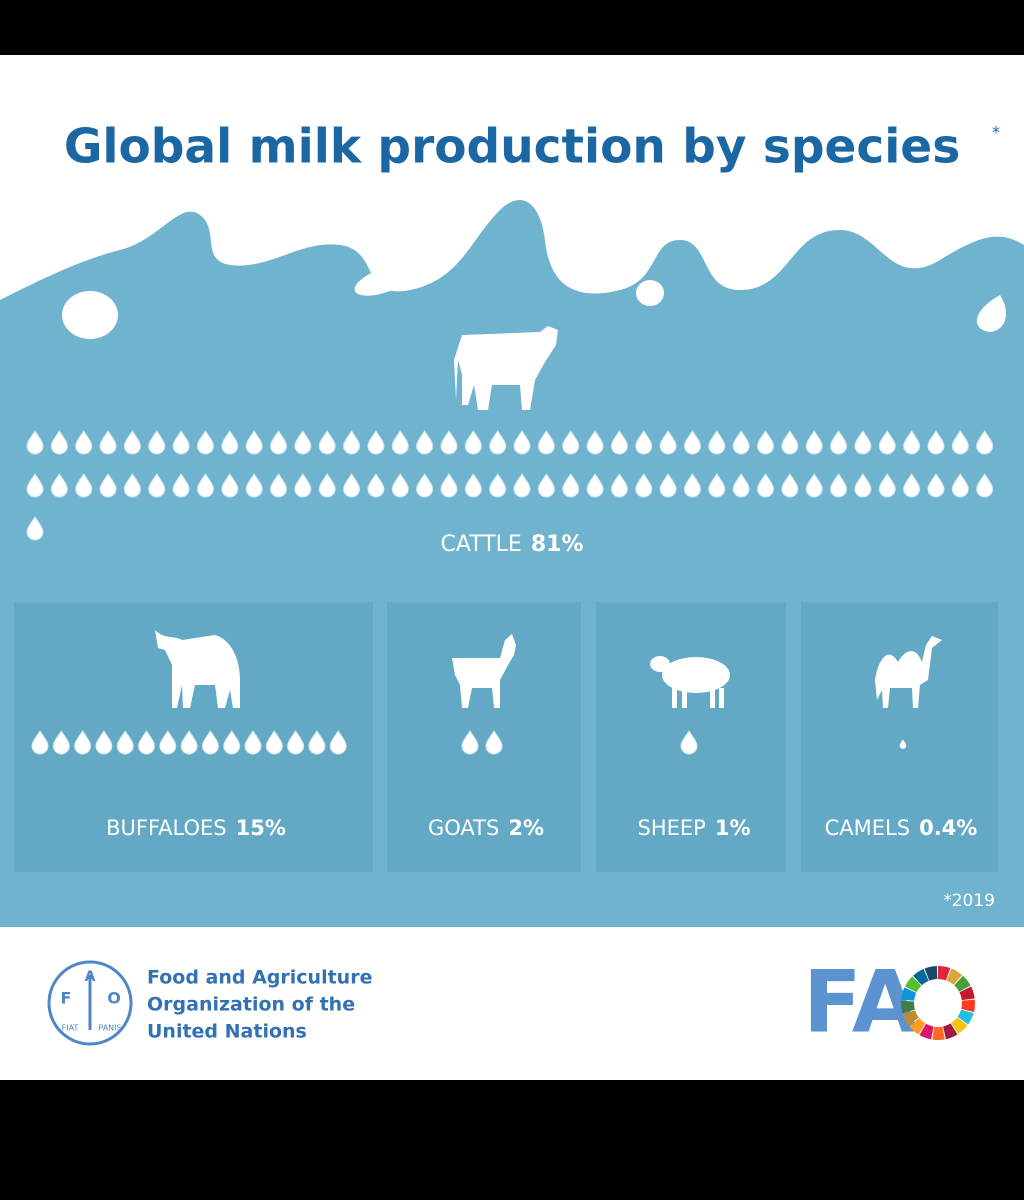  I want to click on category-name: SHEEP, so click(672, 828).